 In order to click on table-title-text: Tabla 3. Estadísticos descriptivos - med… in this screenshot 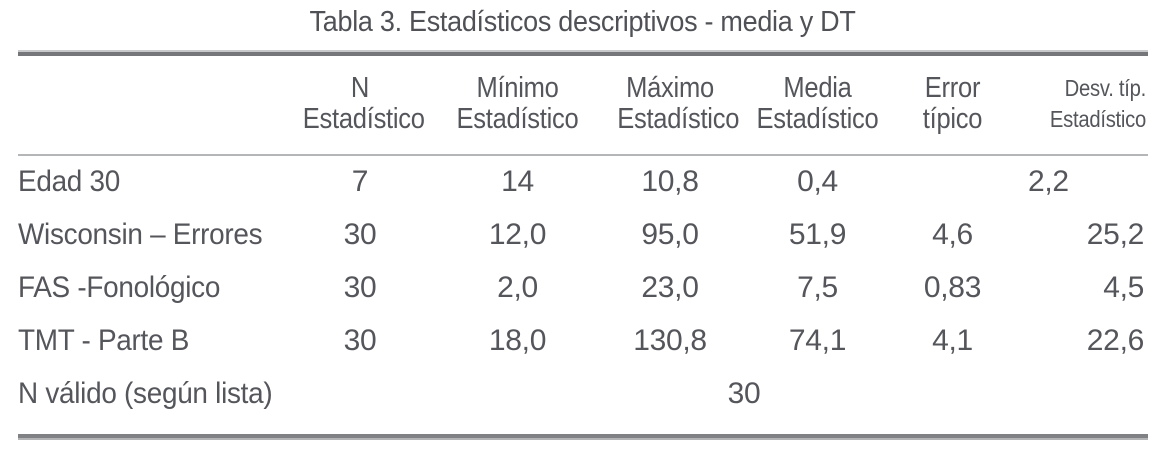, I will do `click(583, 22)`.